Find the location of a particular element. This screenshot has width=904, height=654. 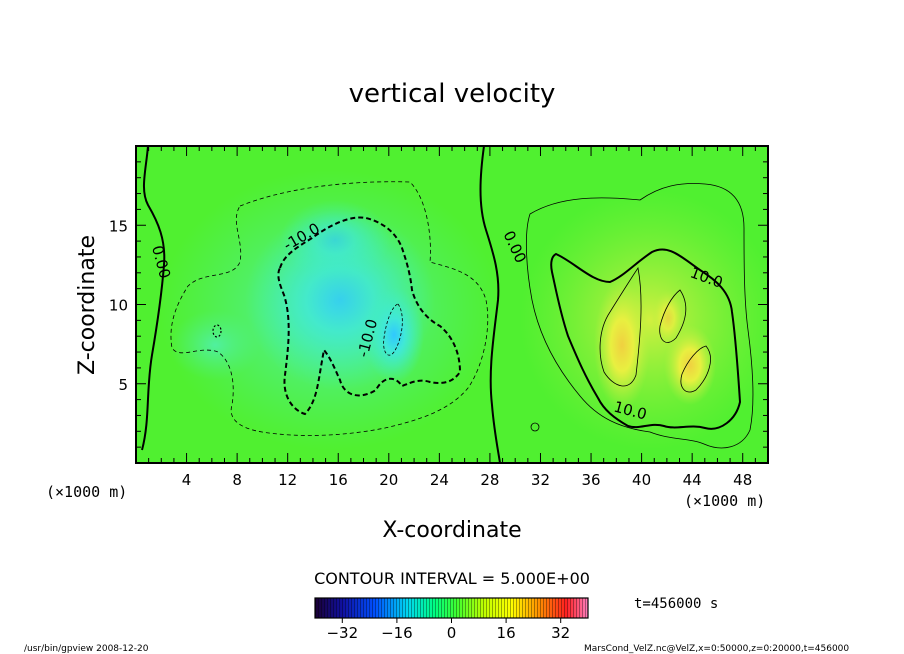

x-unit-right: (×1000 m) is located at coordinates (724, 501).